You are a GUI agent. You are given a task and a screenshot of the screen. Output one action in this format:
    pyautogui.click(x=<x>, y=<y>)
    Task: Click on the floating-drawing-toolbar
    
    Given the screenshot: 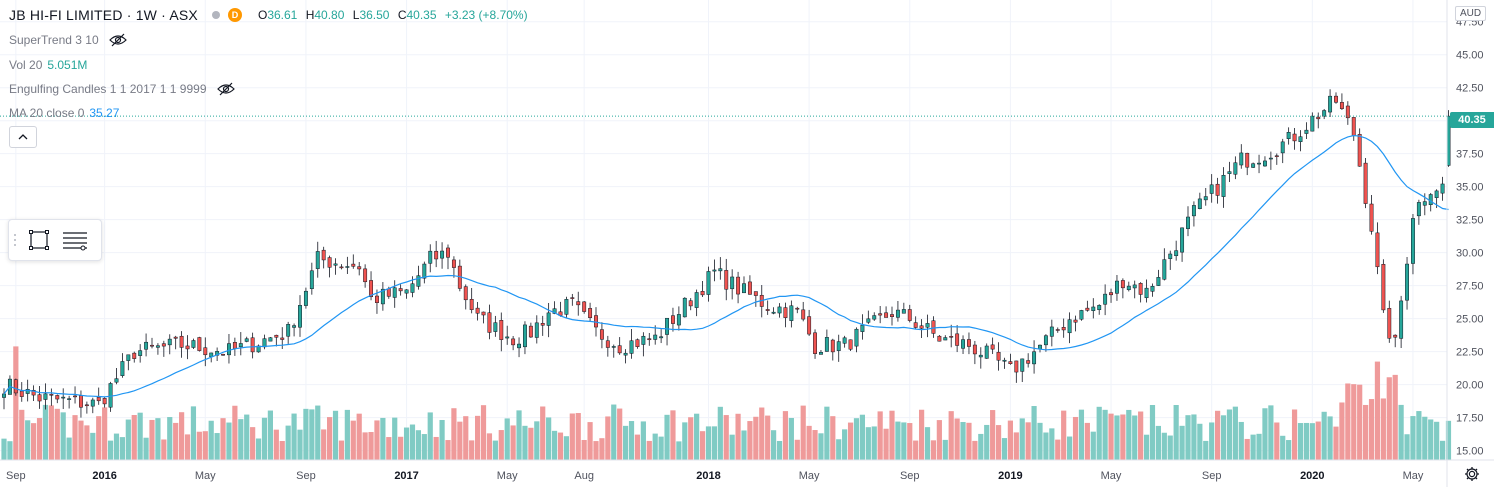 What is the action you would take?
    pyautogui.click(x=55, y=240)
    